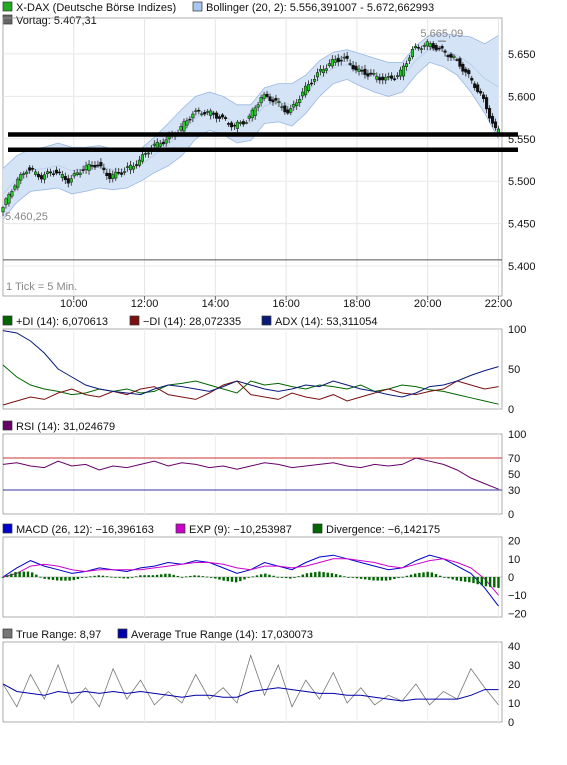  What do you see at coordinates (517, 596) in the screenshot?
I see `macd-ytick-3: −10` at bounding box center [517, 596].